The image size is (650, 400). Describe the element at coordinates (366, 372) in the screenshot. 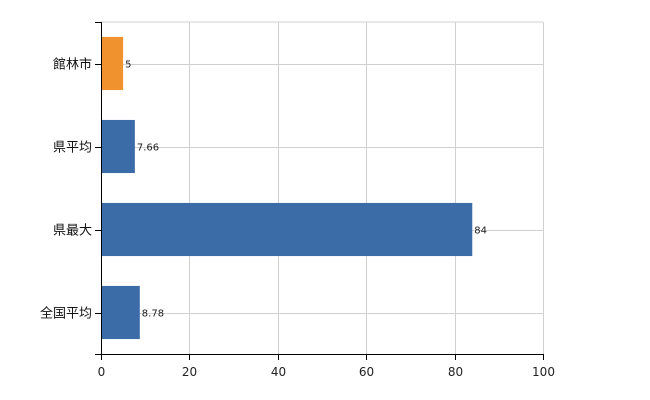

I see `x-tick-label: 60` at that location.